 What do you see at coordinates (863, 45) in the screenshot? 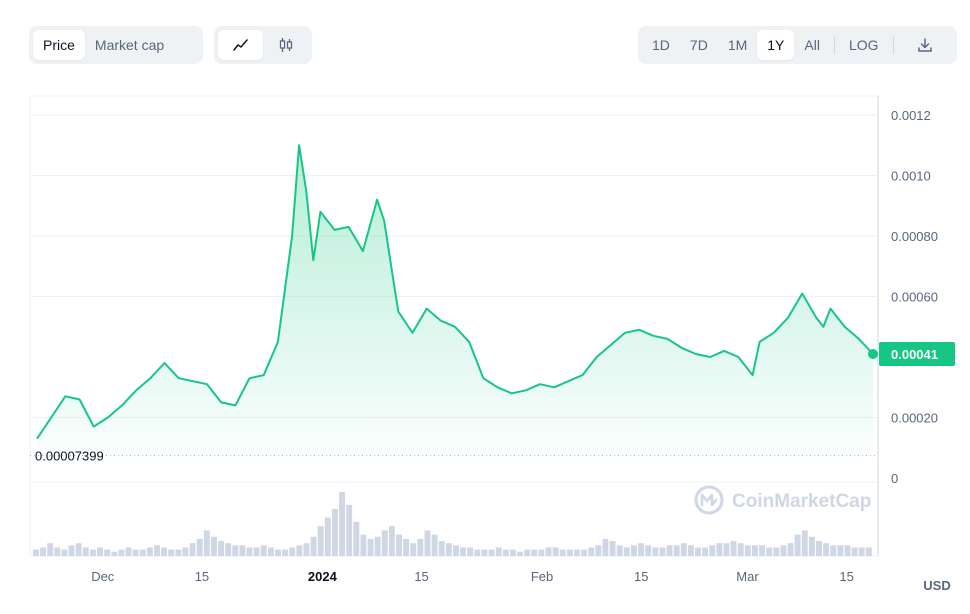
I see `log-scale-button: LOG` at bounding box center [863, 45].